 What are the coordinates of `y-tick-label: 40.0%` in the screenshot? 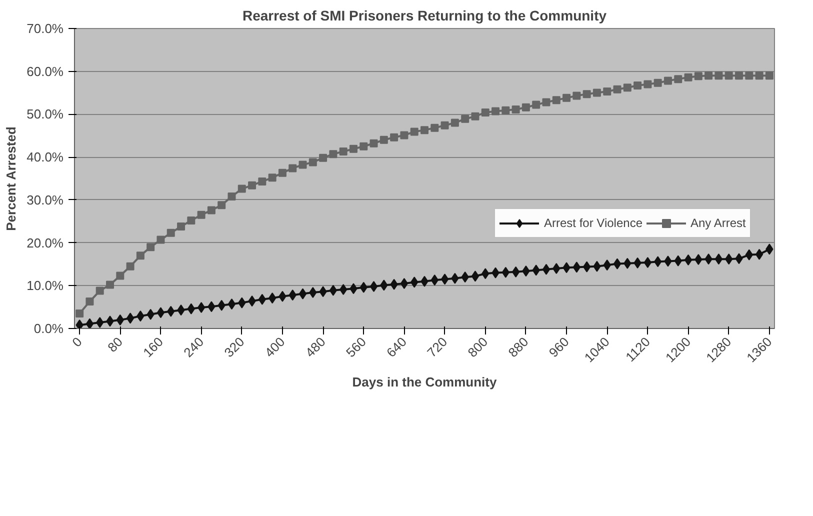 It's located at (45, 157).